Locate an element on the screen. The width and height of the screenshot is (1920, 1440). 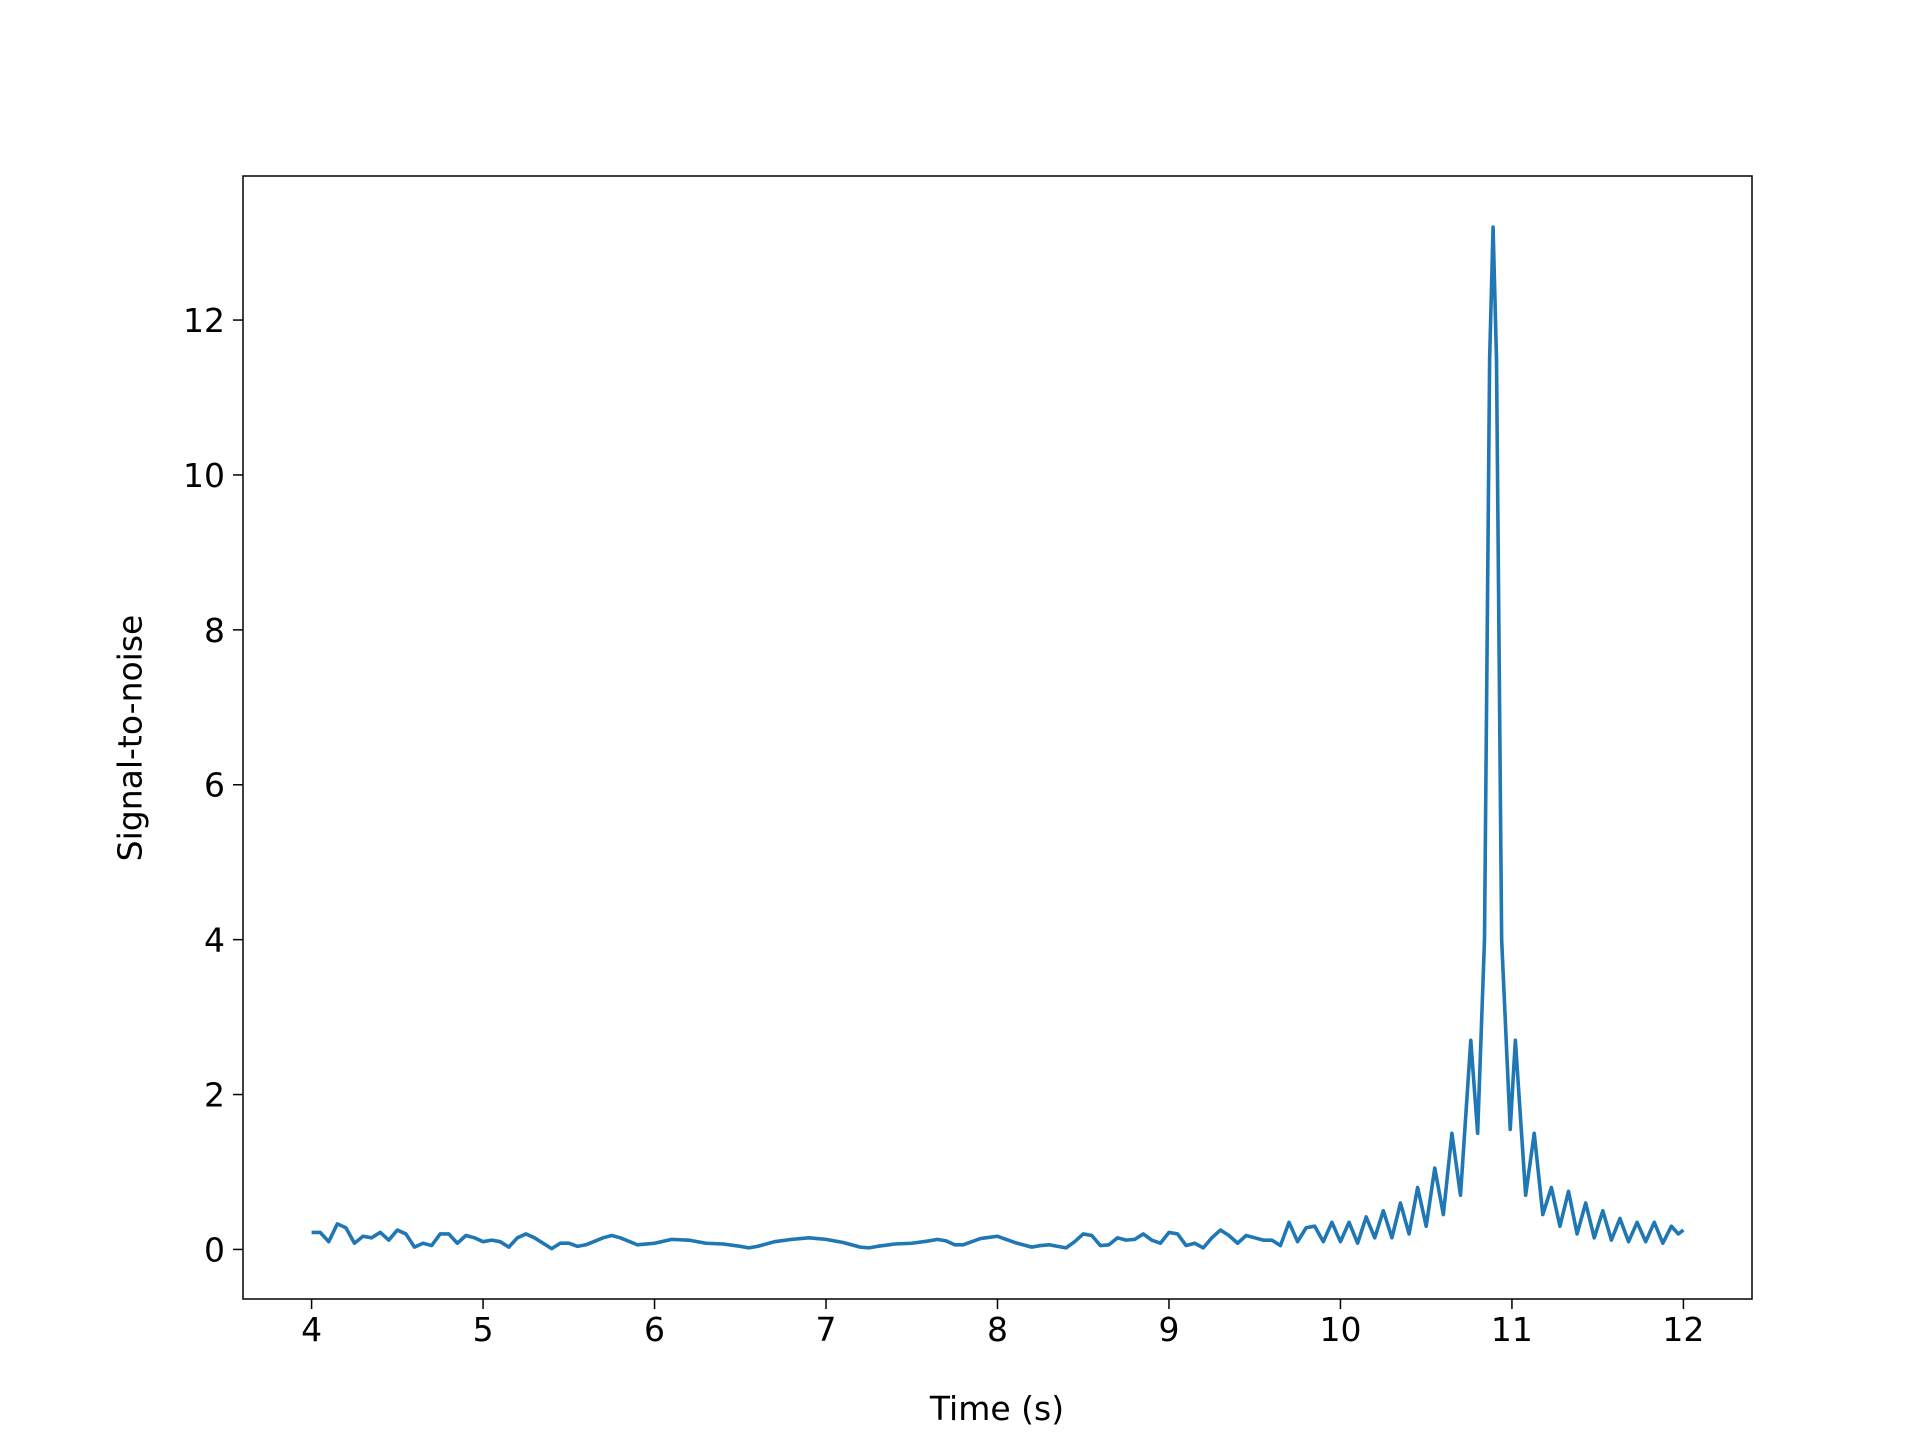
x-tick-label: 7 is located at coordinates (826, 1329).